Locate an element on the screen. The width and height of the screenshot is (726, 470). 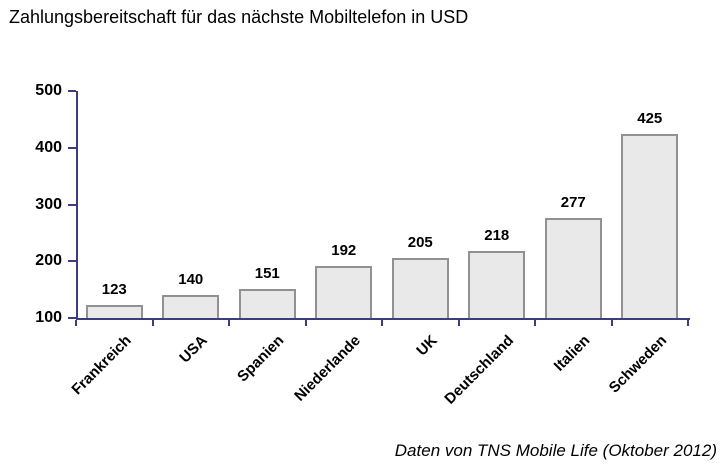
x-axis-category-label: UK is located at coordinates (426, 346).